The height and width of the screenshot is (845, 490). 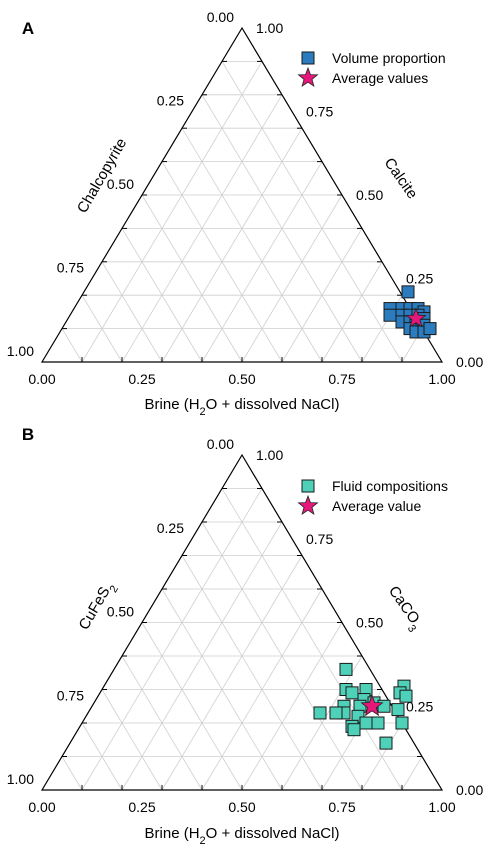 I want to click on legend-label-average: Average values, so click(x=380, y=78).